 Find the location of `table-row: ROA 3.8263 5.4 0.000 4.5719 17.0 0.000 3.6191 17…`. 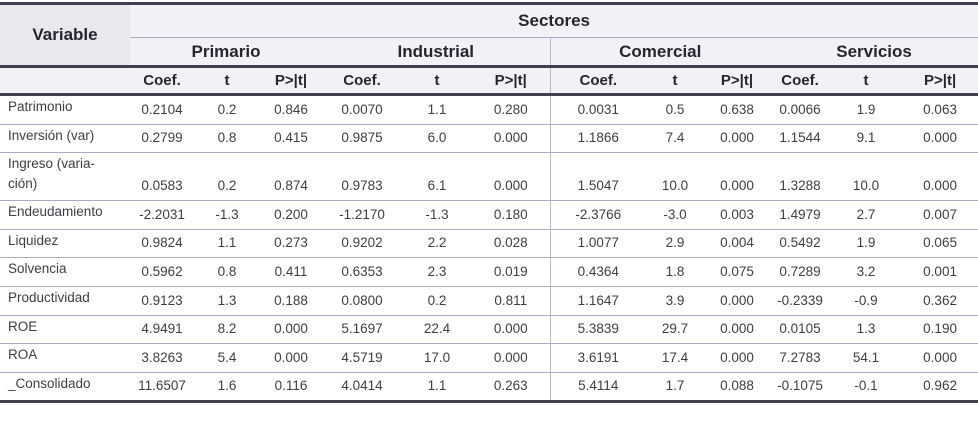

table-row: ROA 3.8263 5.4 0.000 4.5719 17.0 0.000 3.6191 17… is located at coordinates (489, 358).